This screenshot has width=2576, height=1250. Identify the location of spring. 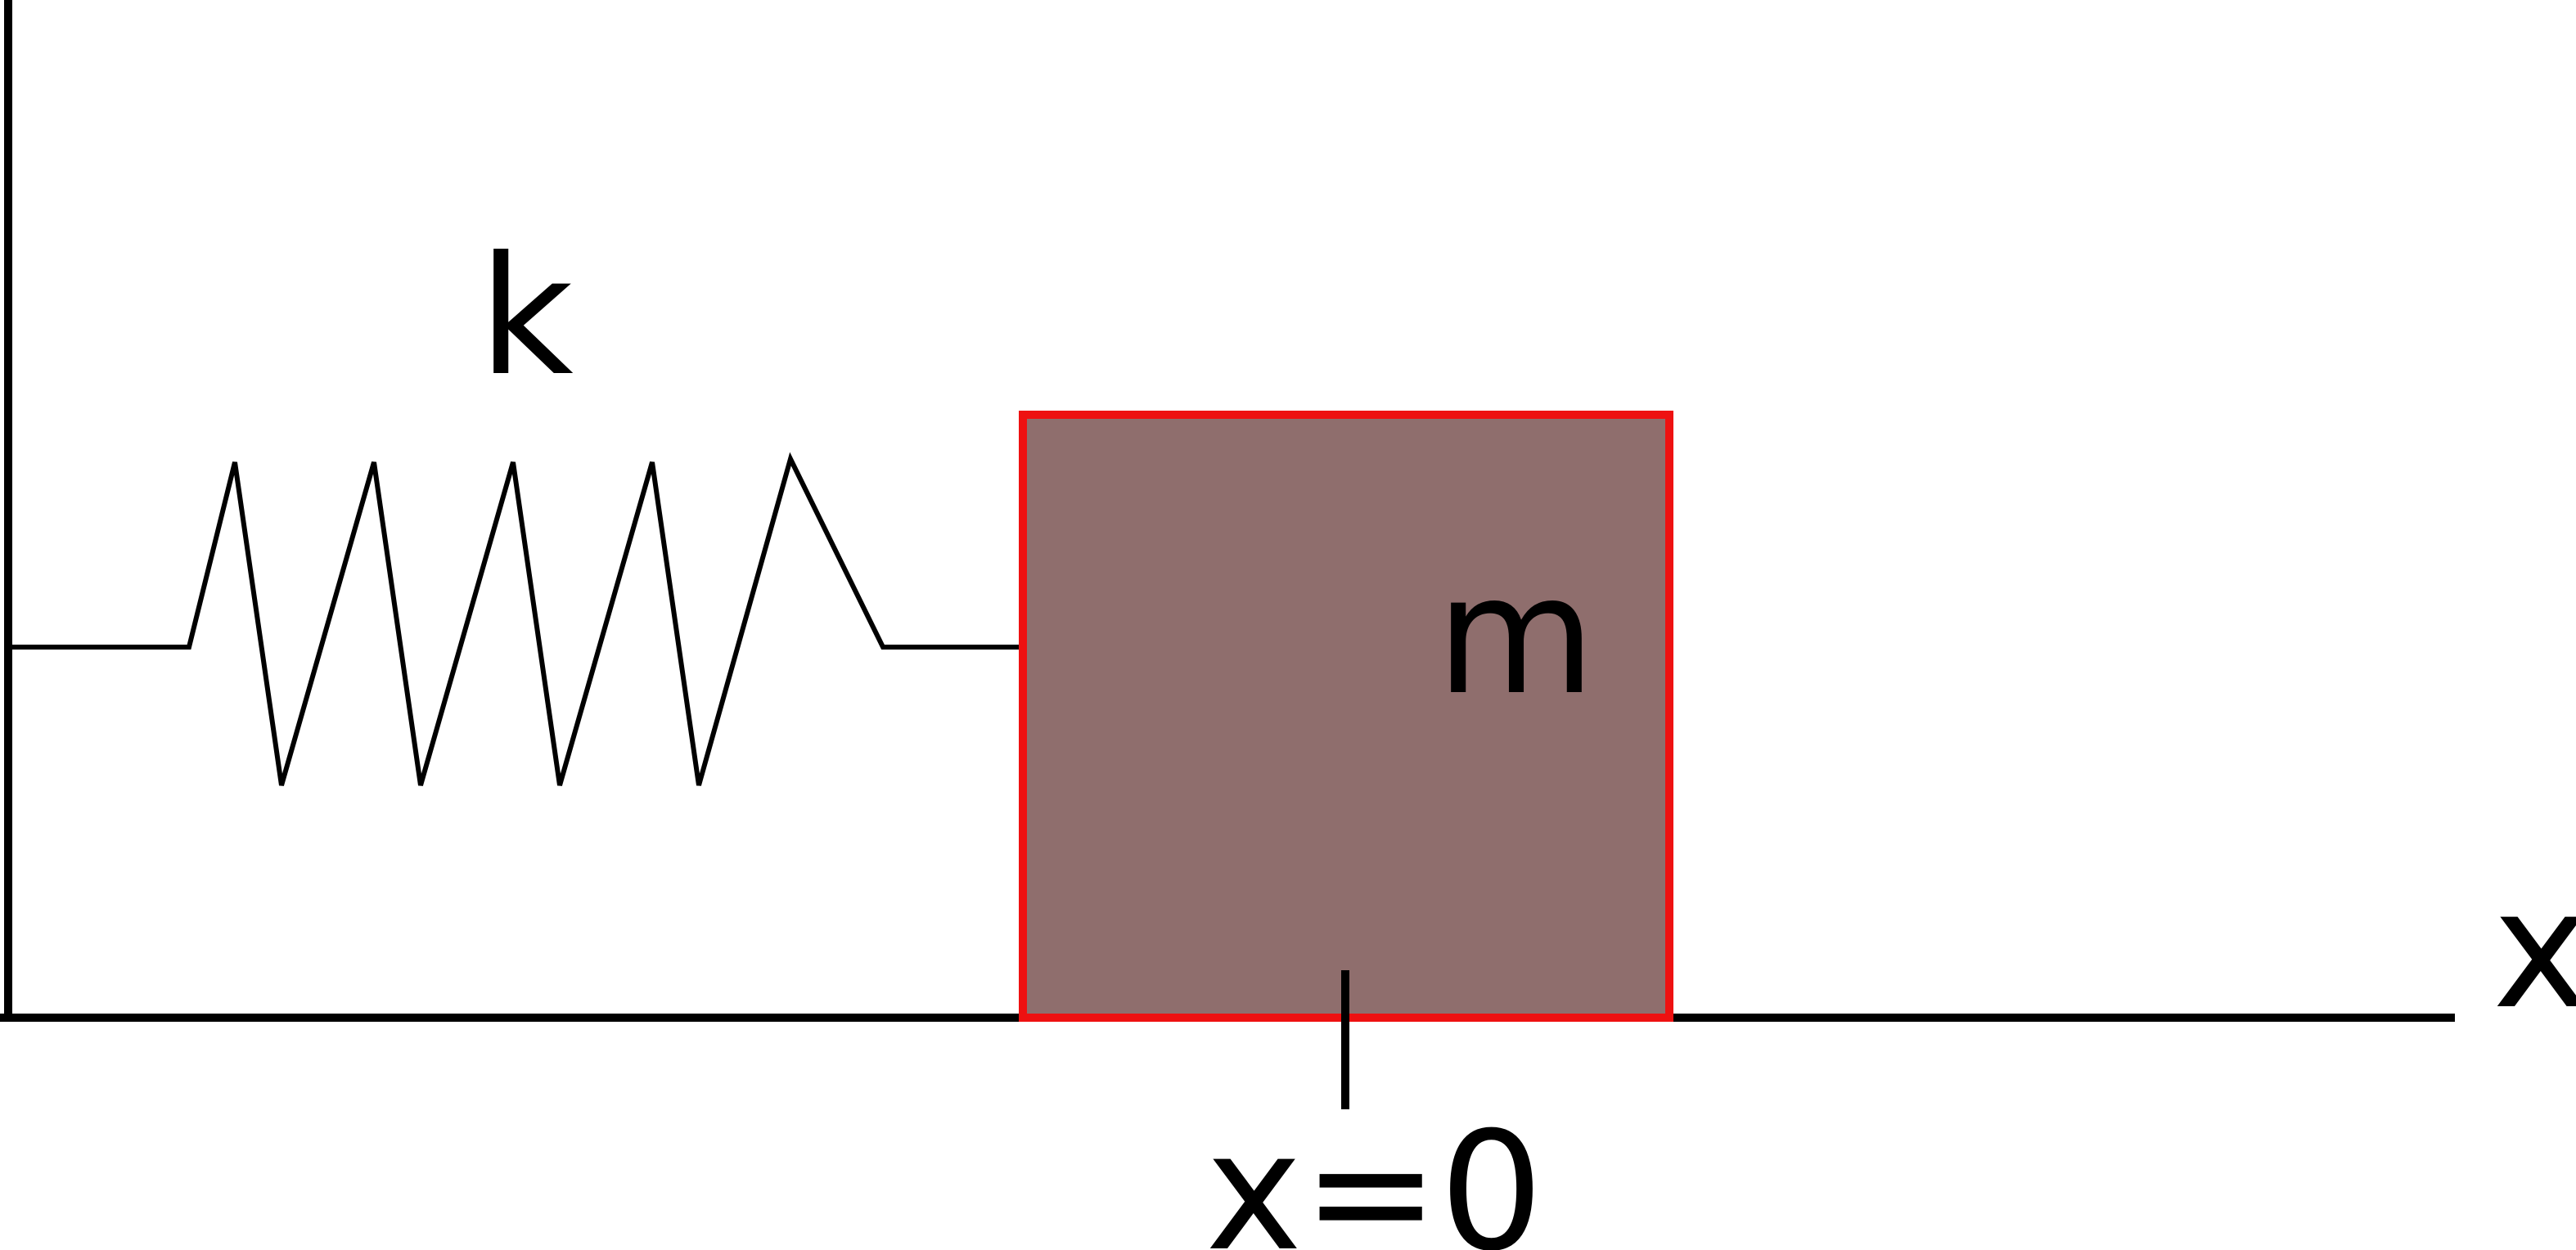
(514, 619).